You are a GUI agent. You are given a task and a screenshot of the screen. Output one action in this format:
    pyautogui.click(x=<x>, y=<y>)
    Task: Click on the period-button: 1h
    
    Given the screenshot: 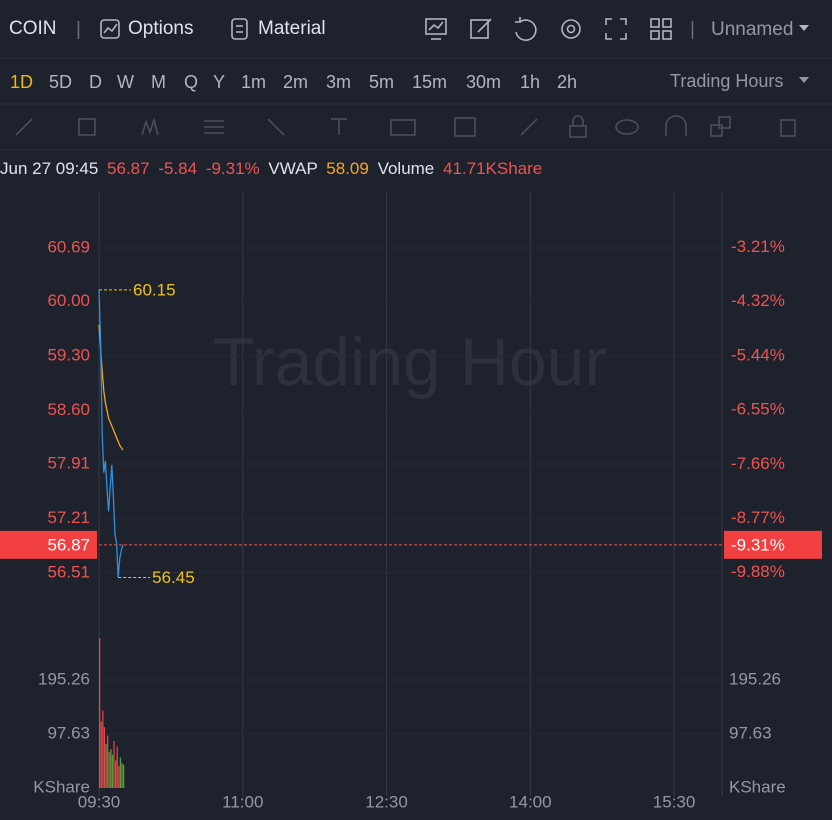 What is the action you would take?
    pyautogui.click(x=530, y=82)
    